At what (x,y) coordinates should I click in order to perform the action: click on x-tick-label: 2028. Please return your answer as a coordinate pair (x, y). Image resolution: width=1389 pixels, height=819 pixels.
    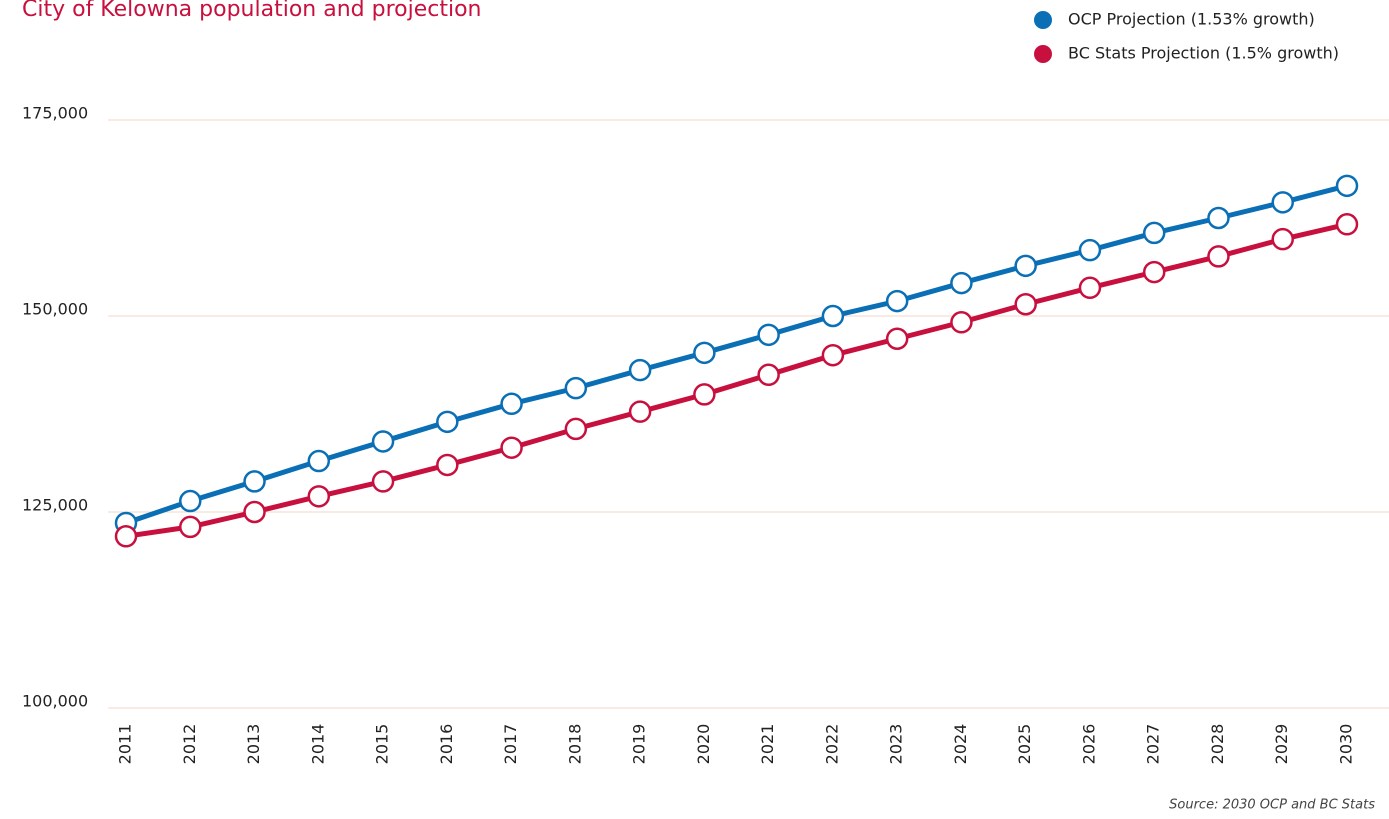
    Looking at the image, I should click on (1217, 744).